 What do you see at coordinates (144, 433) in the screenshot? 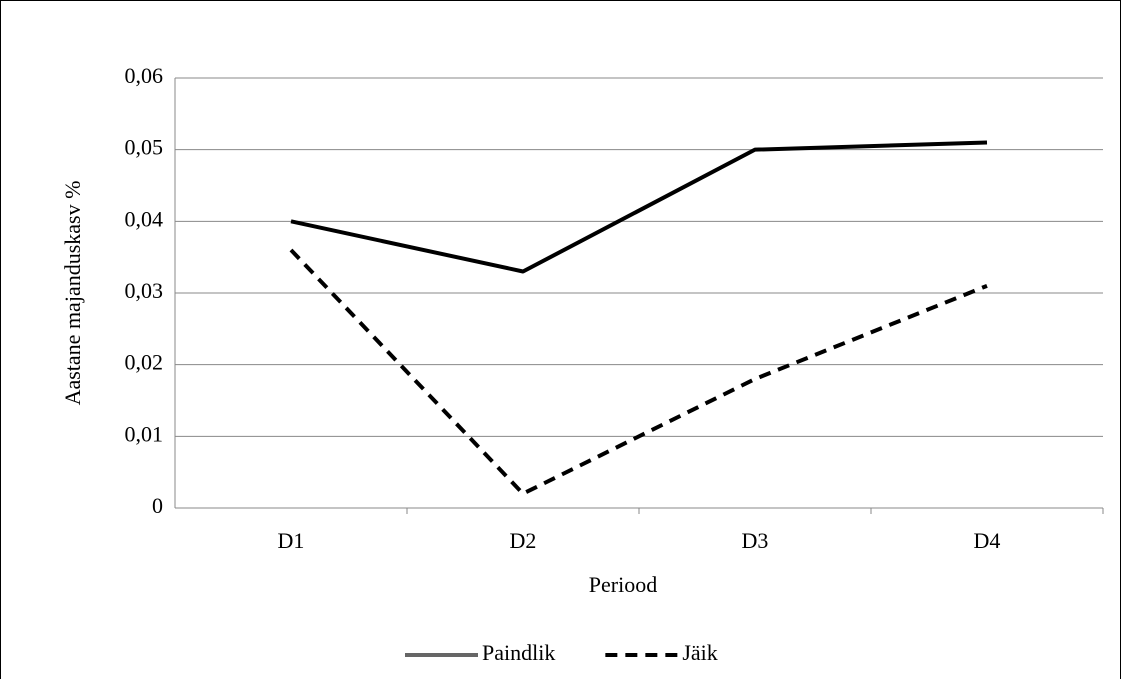
I see `y-tick-label: 0,01` at bounding box center [144, 433].